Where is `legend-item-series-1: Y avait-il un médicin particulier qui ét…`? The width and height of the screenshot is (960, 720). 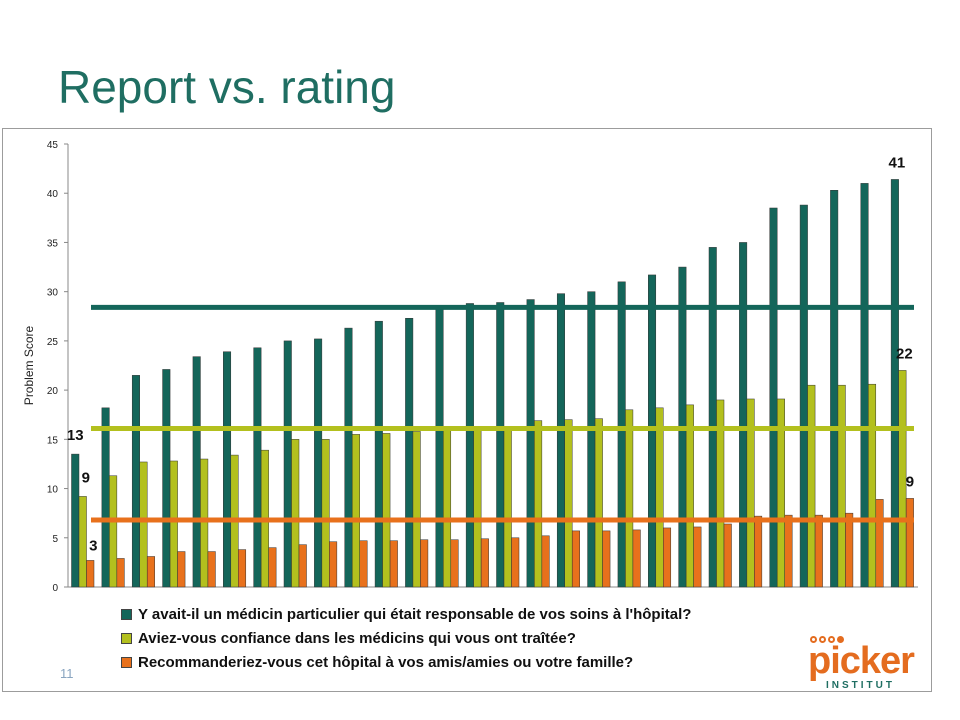
legend-item-series-1: Y avait-il un médicin particulier qui ét… is located at coordinates (406, 614).